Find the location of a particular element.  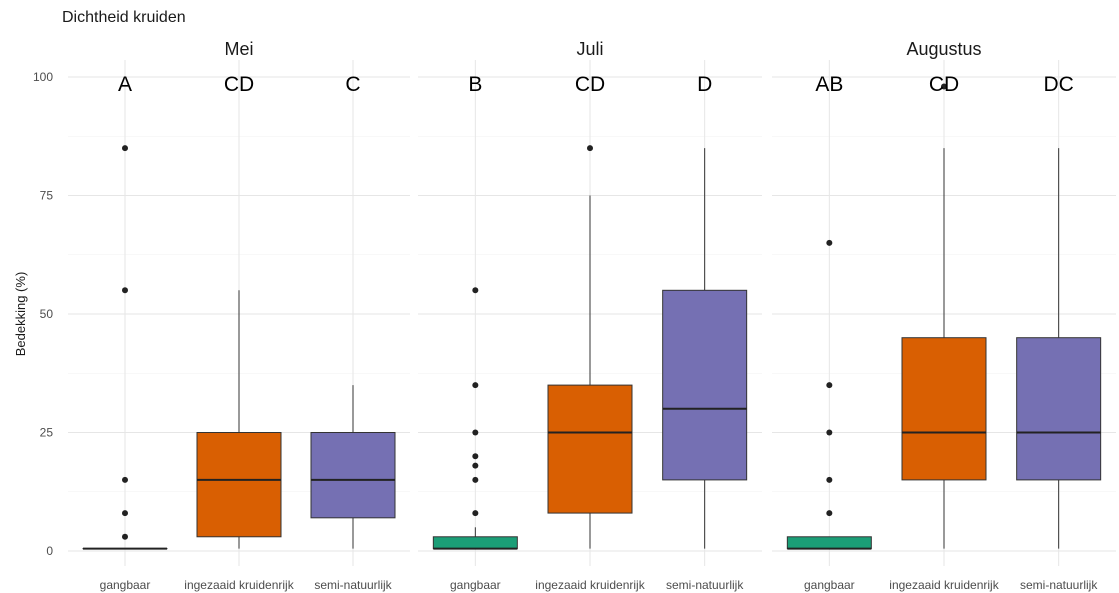

y-axis-label: Bedekking (%) is located at coordinates (20, 314).